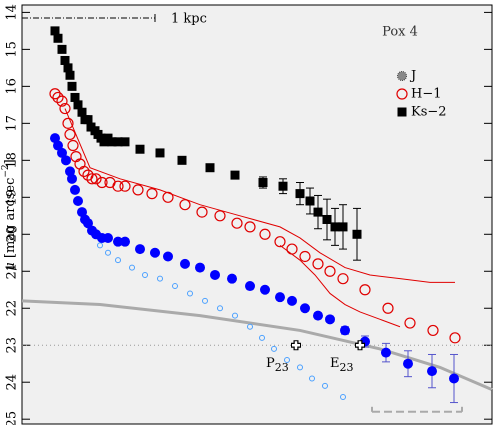 This screenshot has height=425, width=494. Describe the element at coordinates (12, 49) in the screenshot. I see `y-tick-label: 15` at that location.